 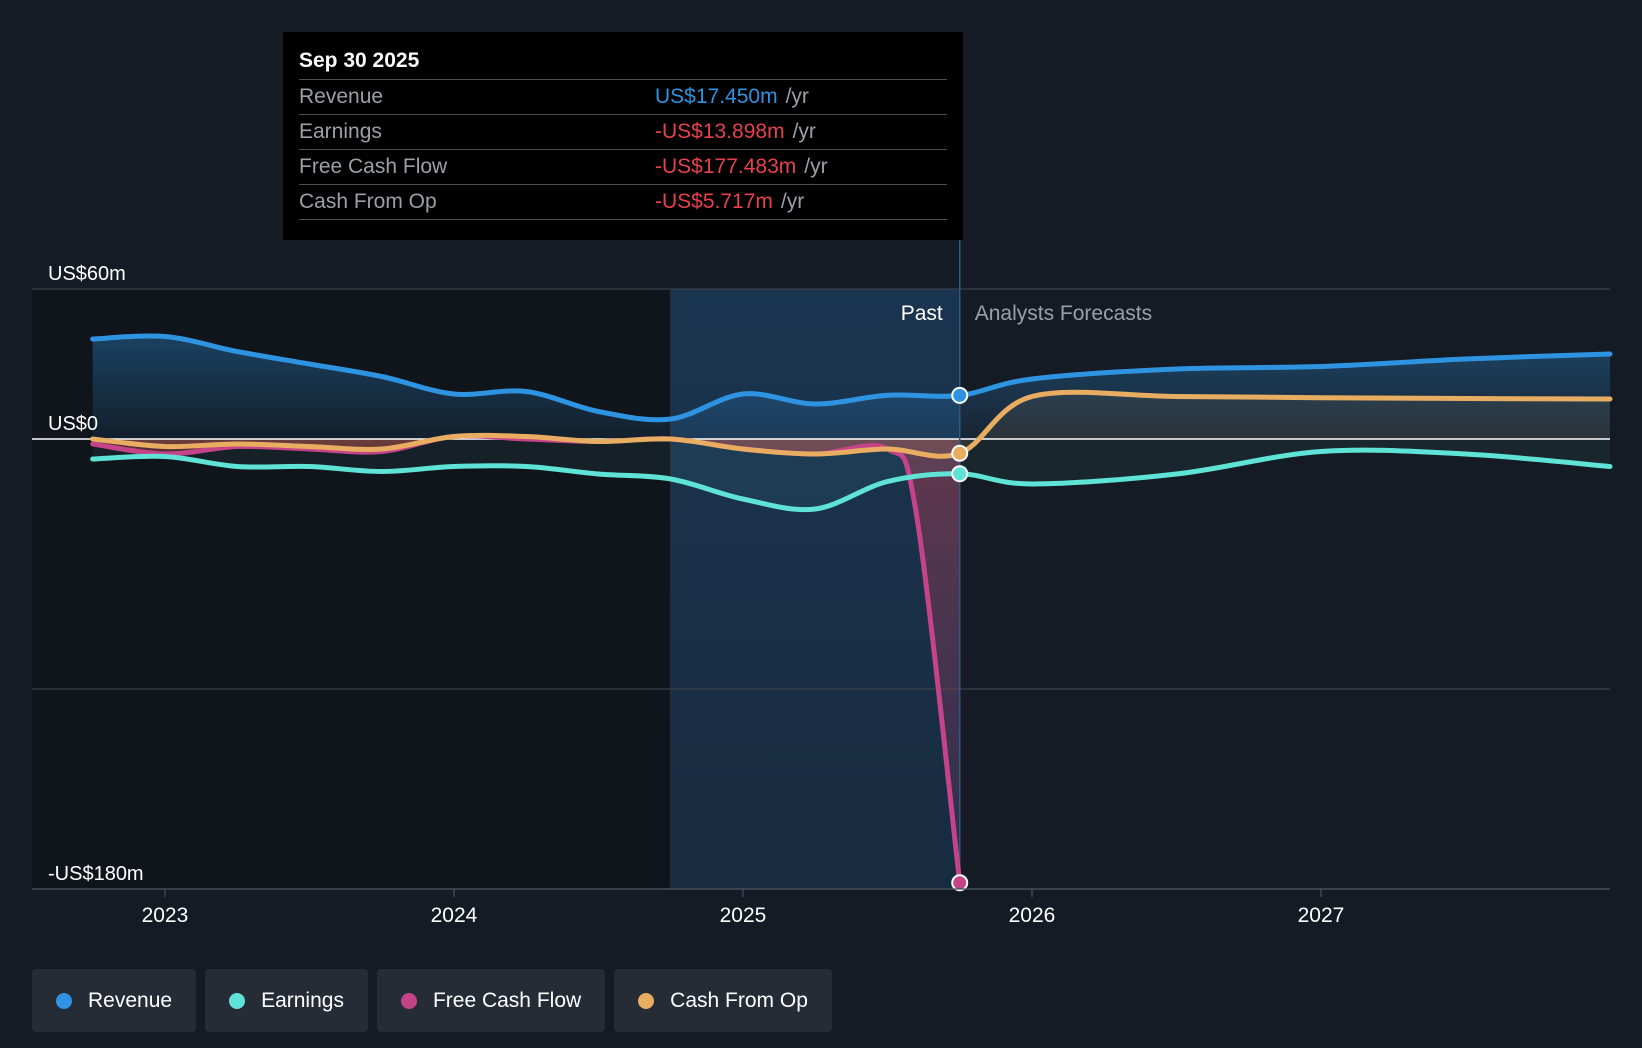 What do you see at coordinates (739, 1000) in the screenshot?
I see `legend-label: Cash From Op` at bounding box center [739, 1000].